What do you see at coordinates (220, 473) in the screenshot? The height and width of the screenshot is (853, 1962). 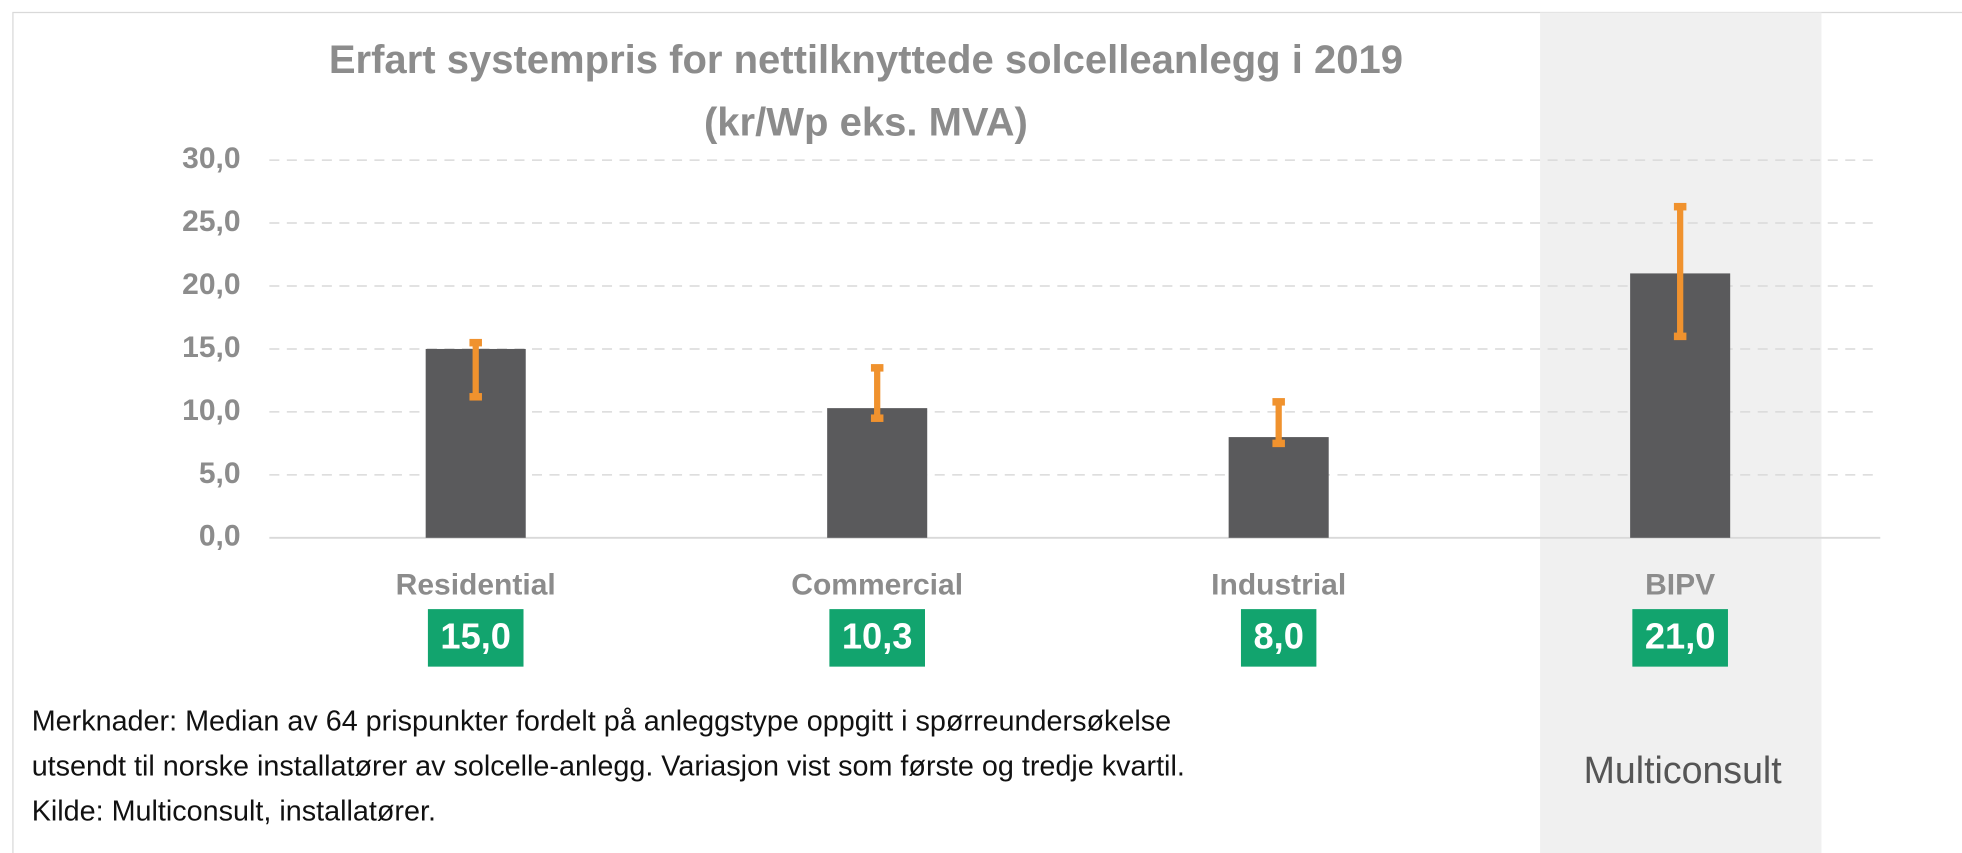 I see `y-tick-label: 5,0` at bounding box center [220, 473].